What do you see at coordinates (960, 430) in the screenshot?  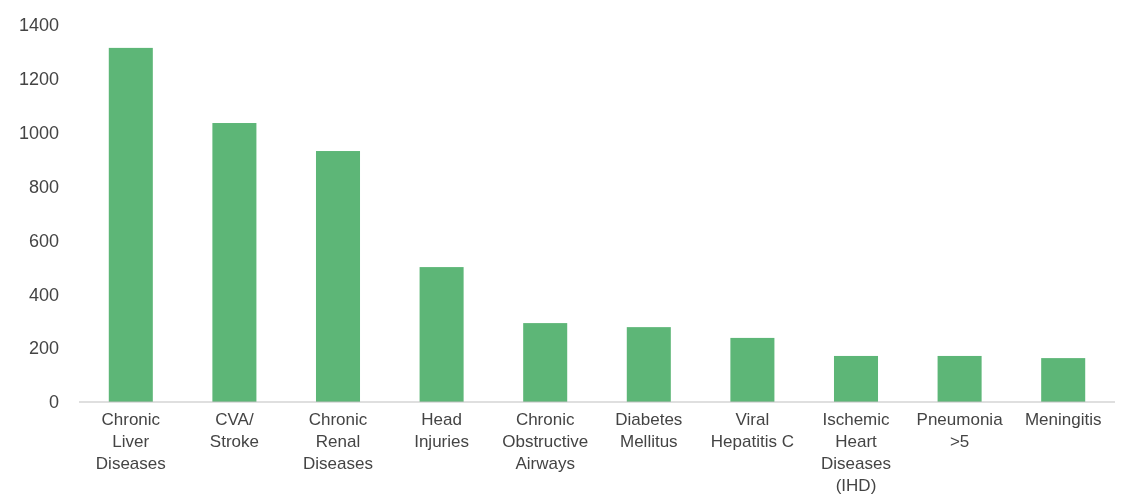 I see `x-tick-label: Pneumonia >5` at bounding box center [960, 430].